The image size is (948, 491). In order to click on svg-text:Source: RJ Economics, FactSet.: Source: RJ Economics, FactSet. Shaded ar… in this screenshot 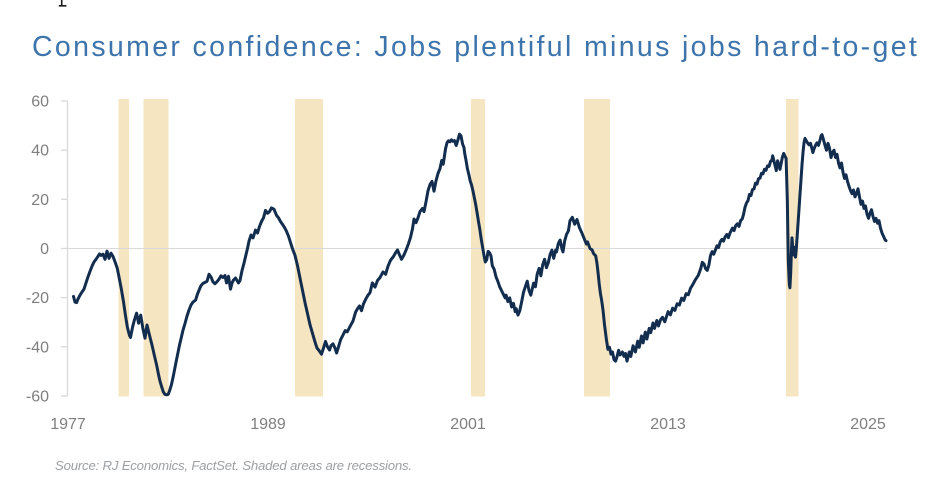, I will do `click(233, 465)`.